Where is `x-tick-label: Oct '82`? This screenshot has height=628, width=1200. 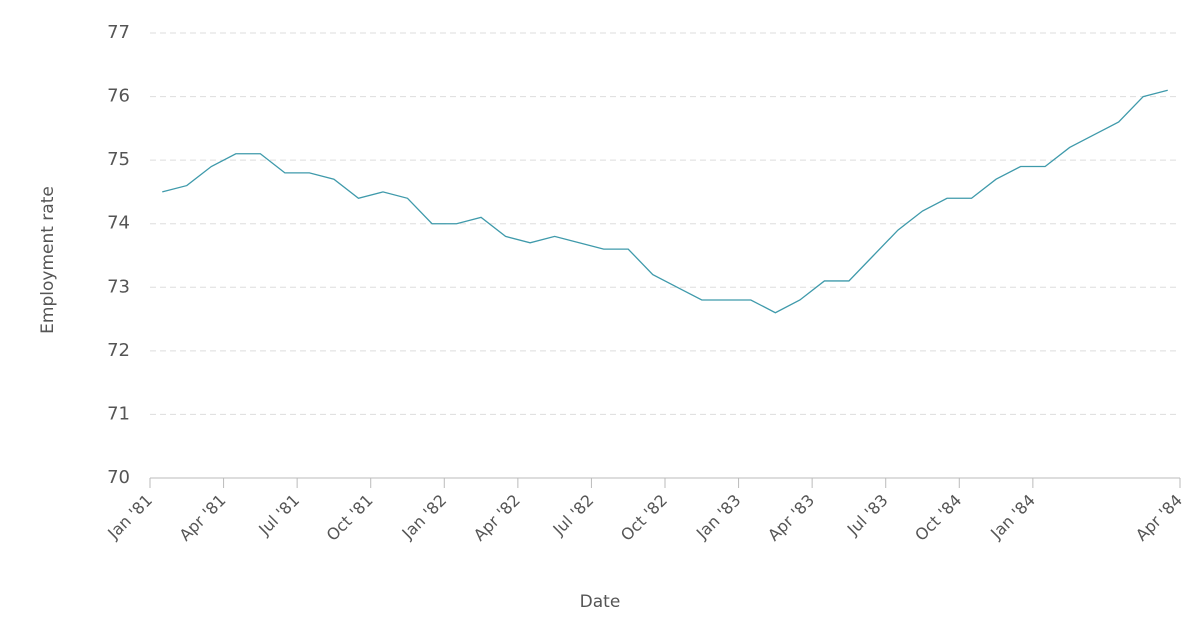 x-tick-label: Oct '82 is located at coordinates (644, 518).